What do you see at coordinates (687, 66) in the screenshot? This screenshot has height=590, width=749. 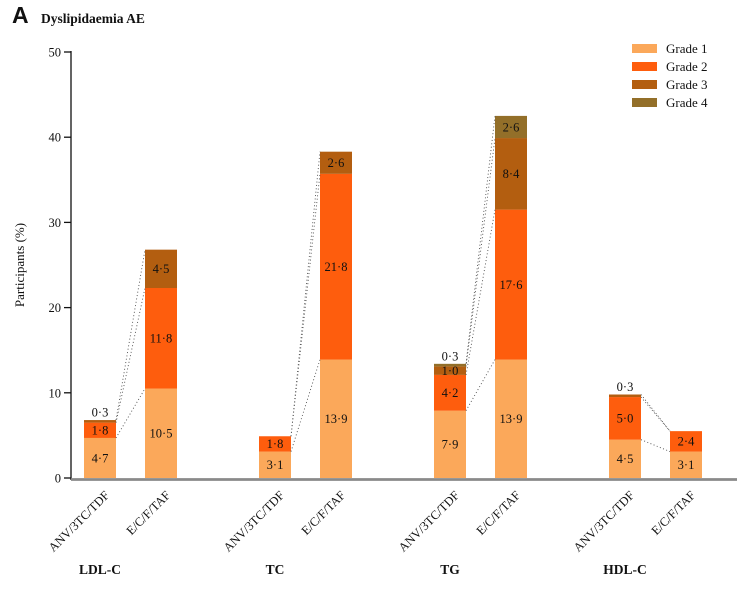 I see `legend-label: Grade 2` at bounding box center [687, 66].